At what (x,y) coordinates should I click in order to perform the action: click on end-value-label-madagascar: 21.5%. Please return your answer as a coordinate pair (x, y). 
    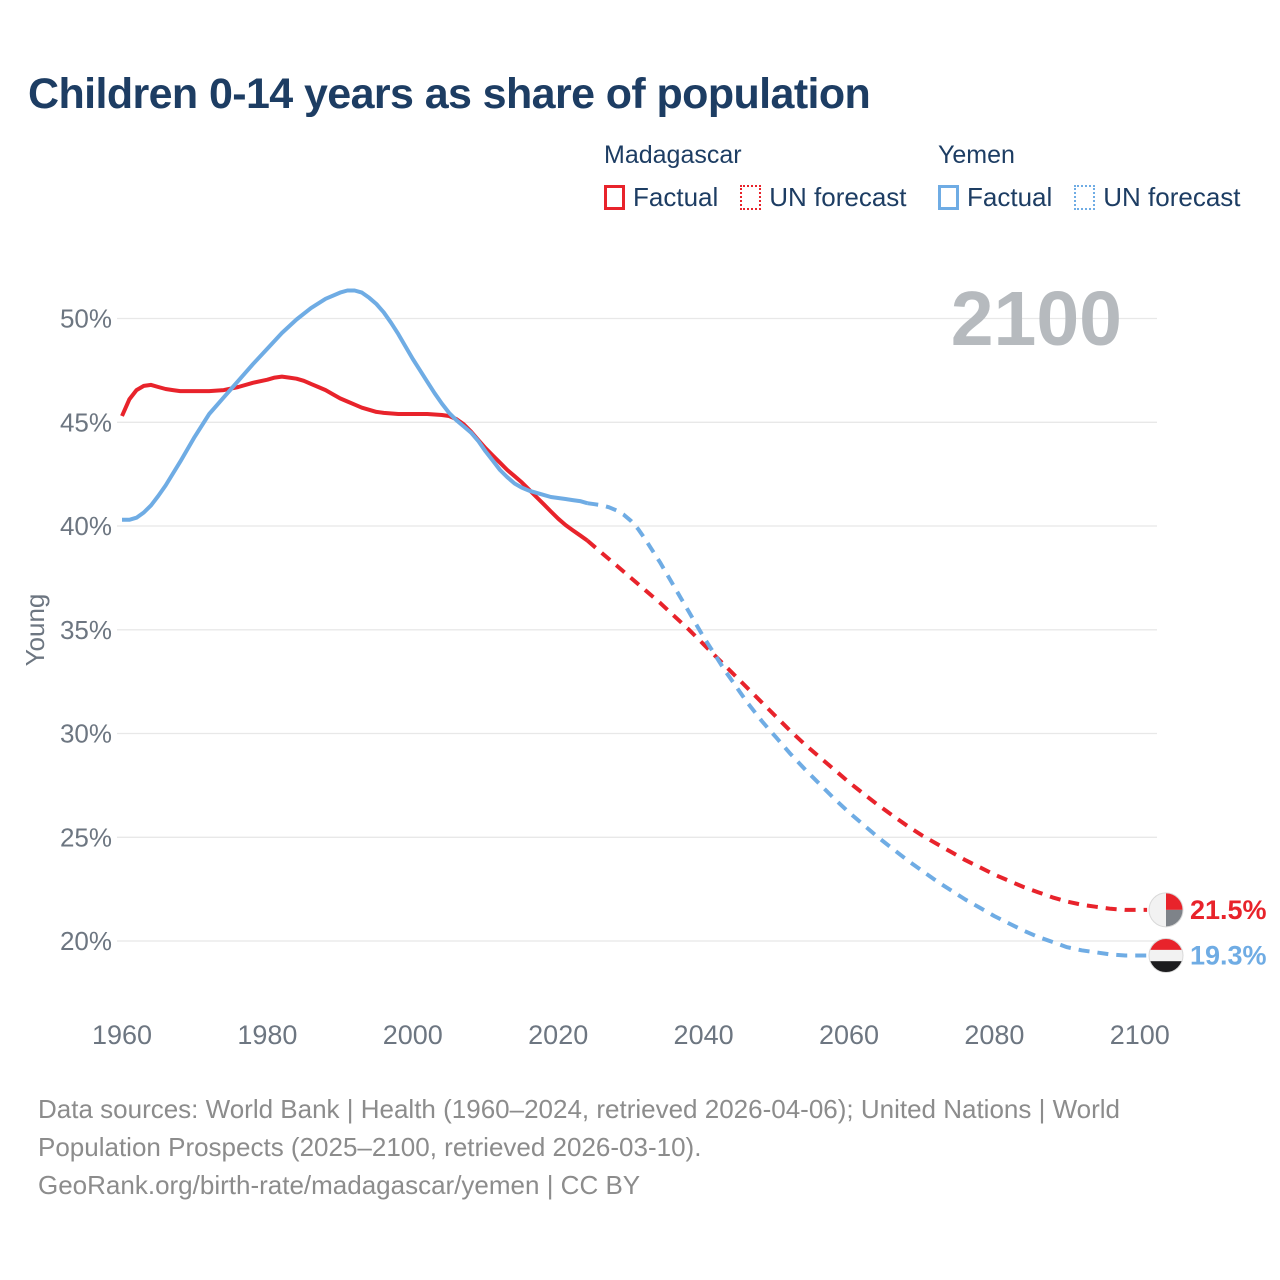
    Looking at the image, I should click on (1228, 910).